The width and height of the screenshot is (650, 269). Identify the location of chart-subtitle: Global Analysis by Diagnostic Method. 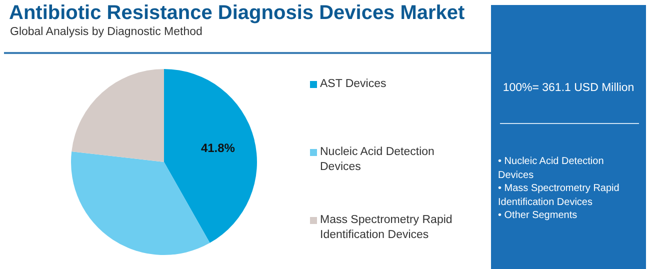
(106, 32).